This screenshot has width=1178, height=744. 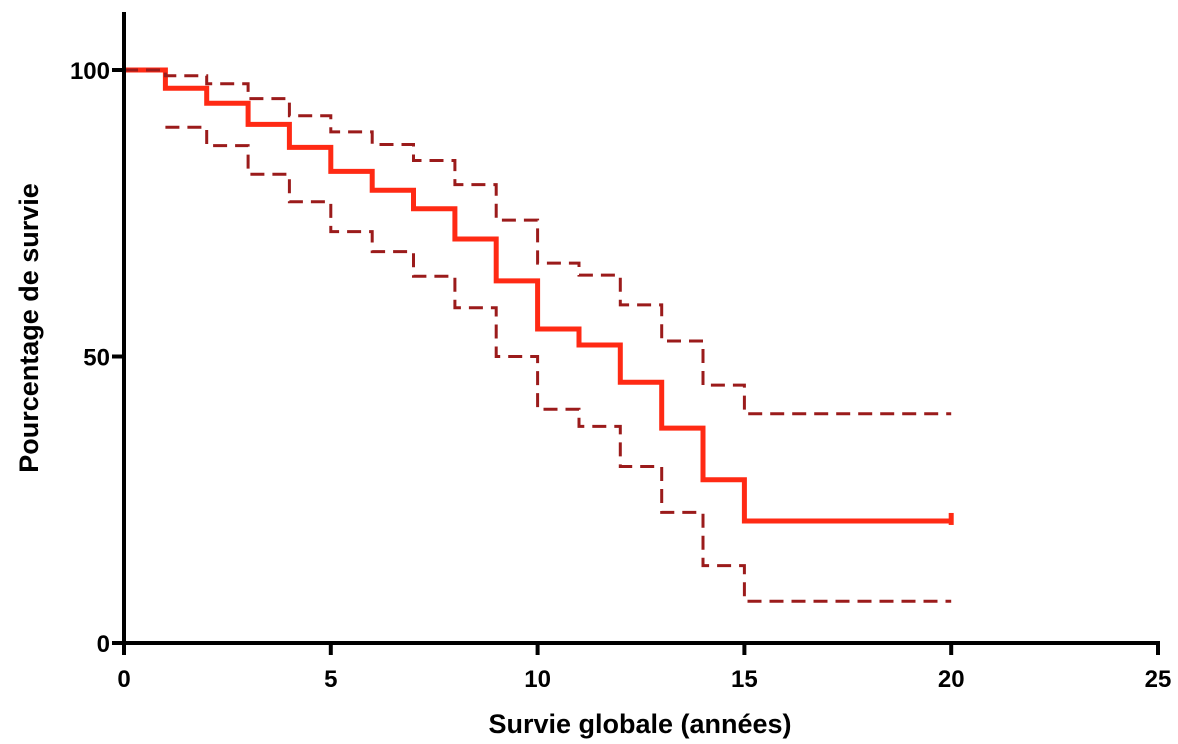 What do you see at coordinates (330, 679) in the screenshot?
I see `x-tick-label: 5` at bounding box center [330, 679].